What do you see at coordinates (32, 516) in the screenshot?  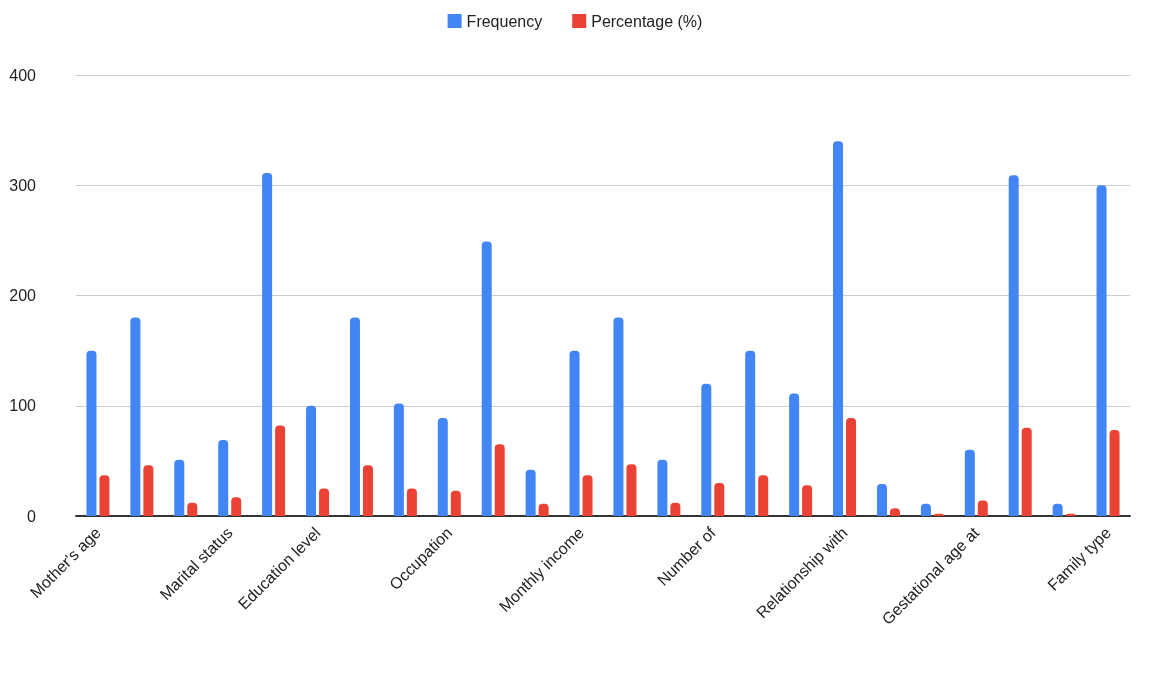 I see `y-tick-label: 0` at bounding box center [32, 516].